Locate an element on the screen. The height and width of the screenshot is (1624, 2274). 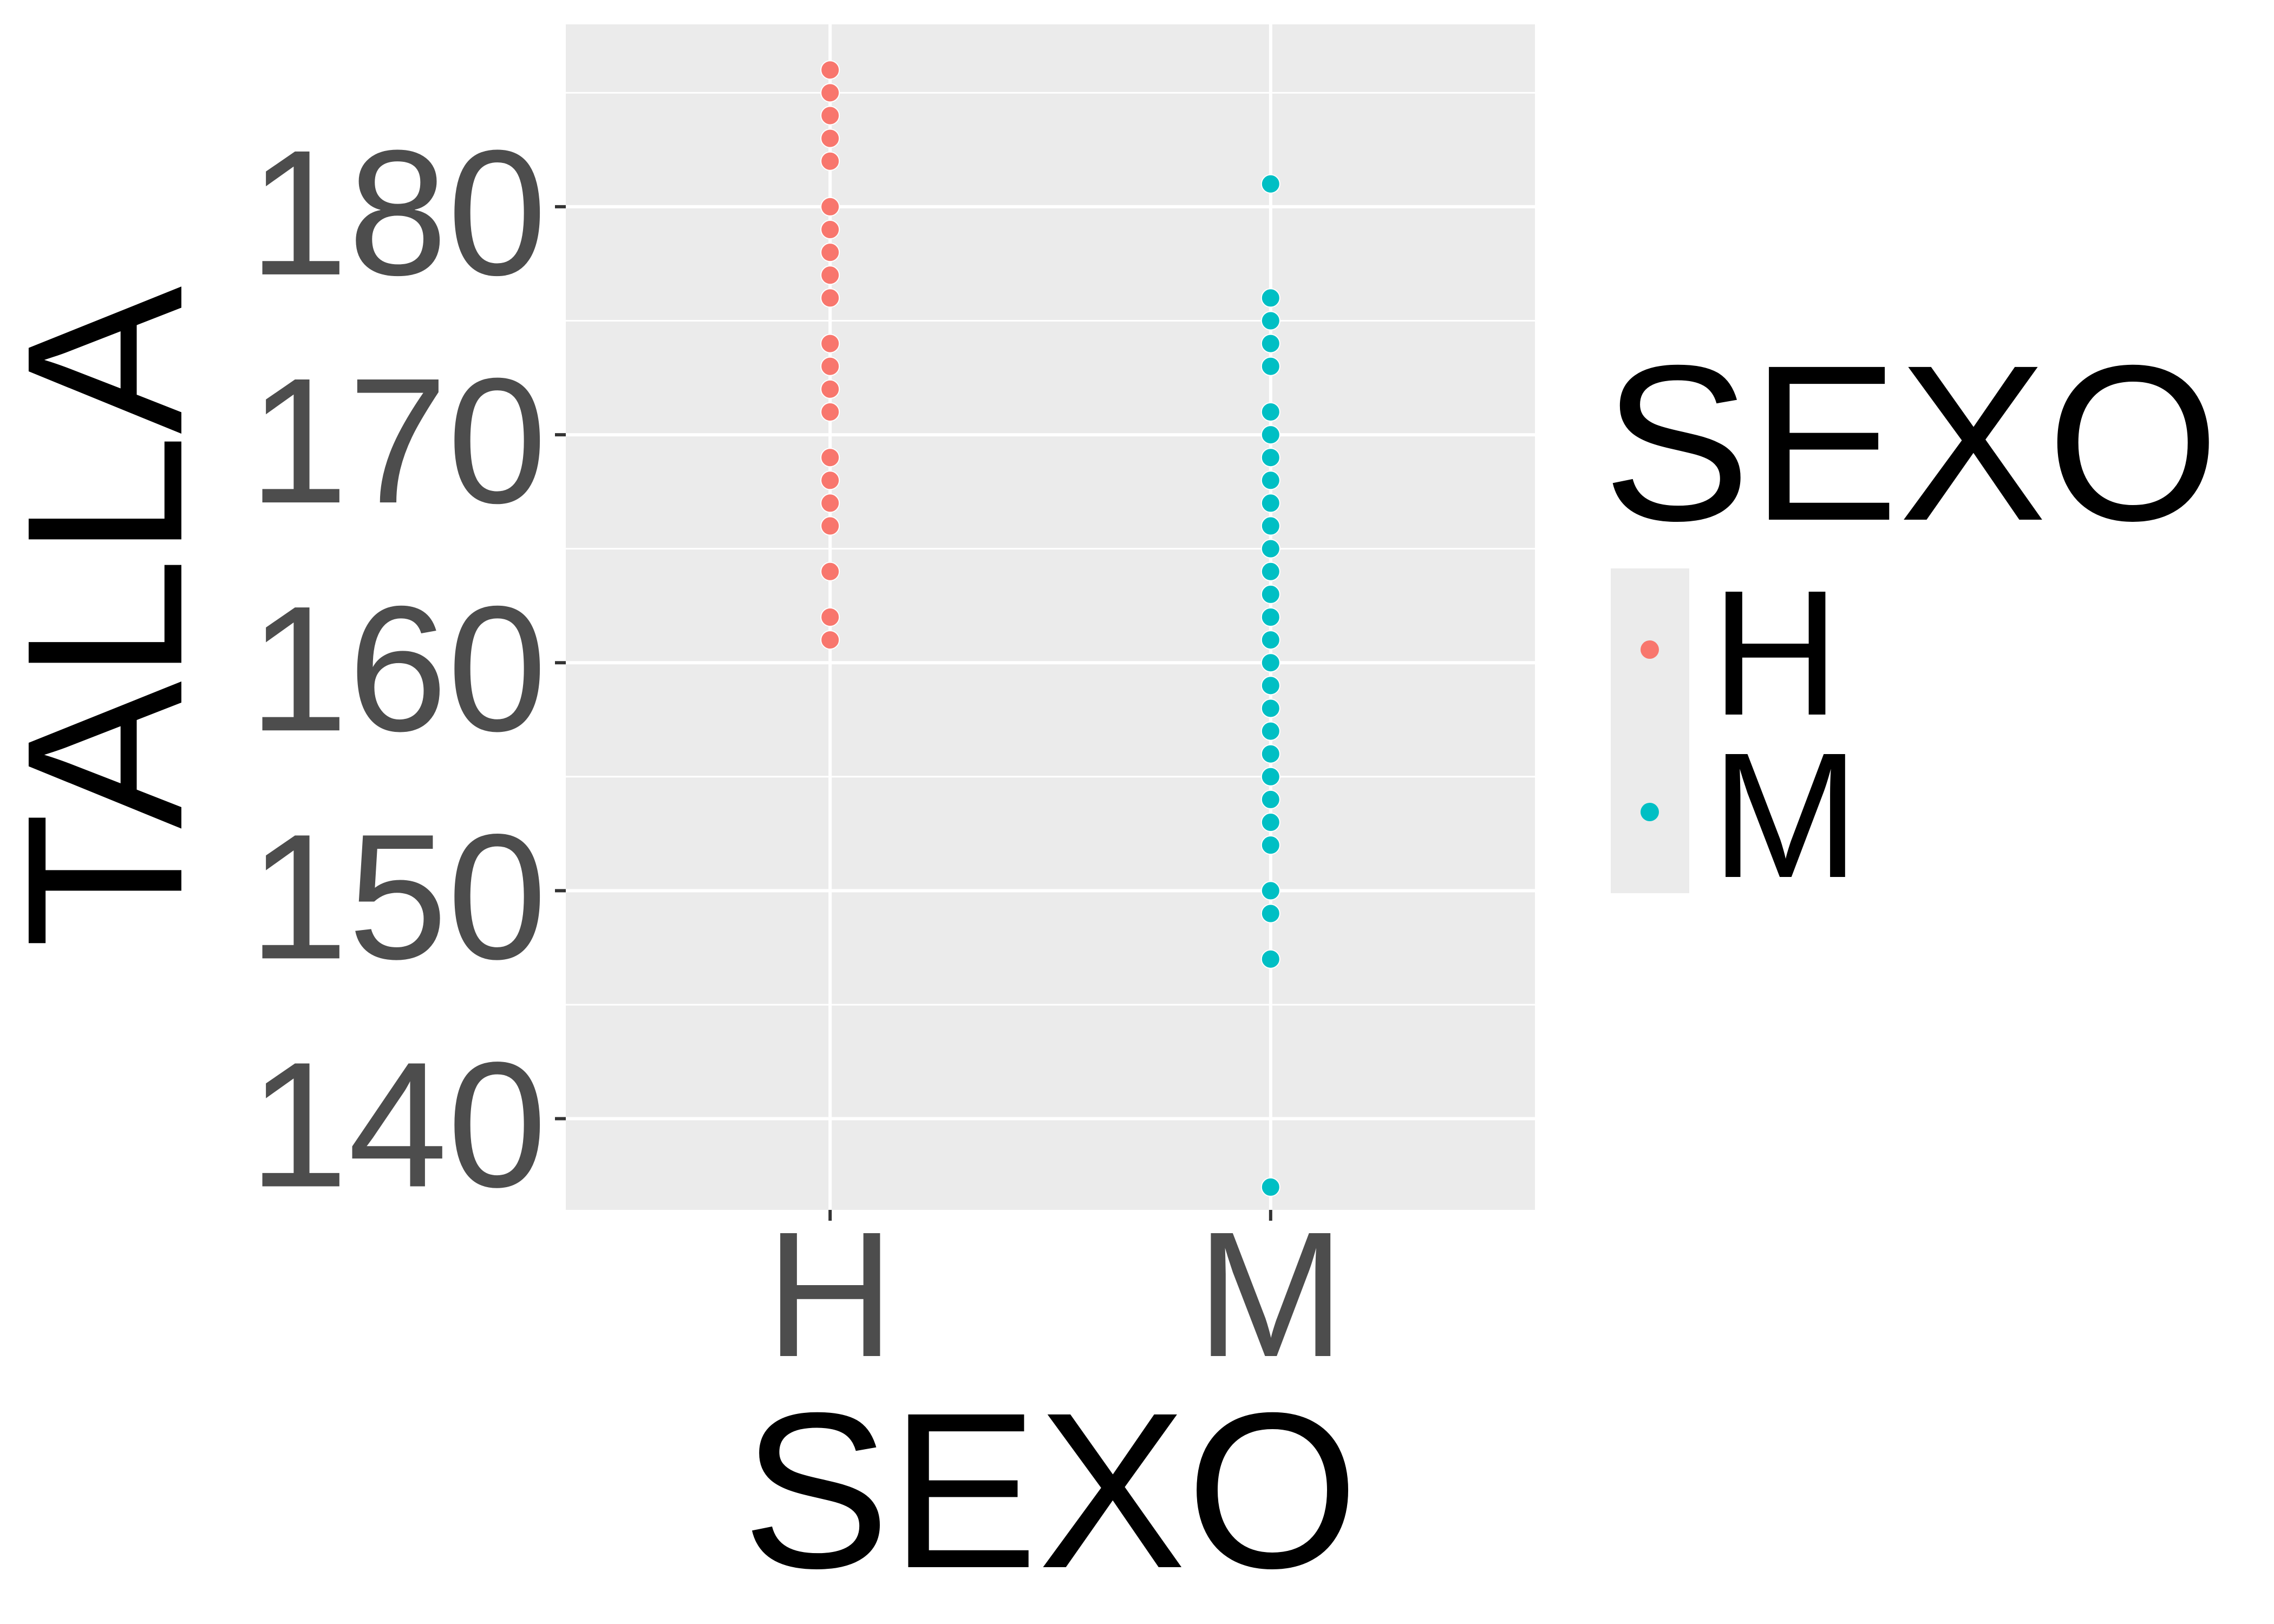
data-points is located at coordinates (1050, 628).